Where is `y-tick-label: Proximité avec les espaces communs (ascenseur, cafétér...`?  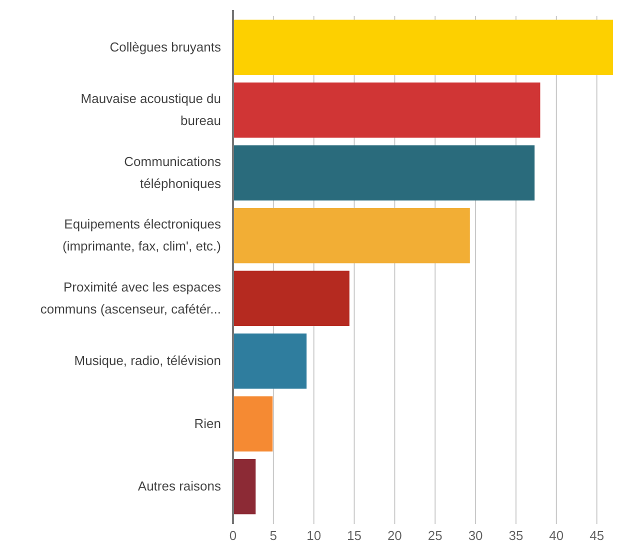
y-tick-label: Proximité avec les espaces communs (ascenseur, cafétér... is located at coordinates (131, 297).